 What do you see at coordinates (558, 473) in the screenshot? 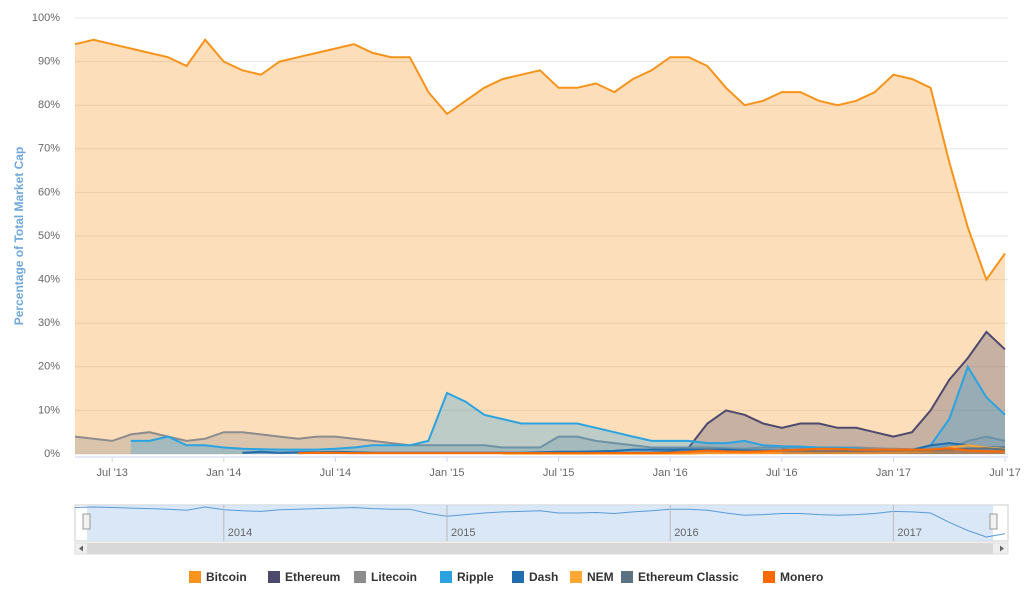
I see `x-tick-label: Jul '15` at bounding box center [558, 473].